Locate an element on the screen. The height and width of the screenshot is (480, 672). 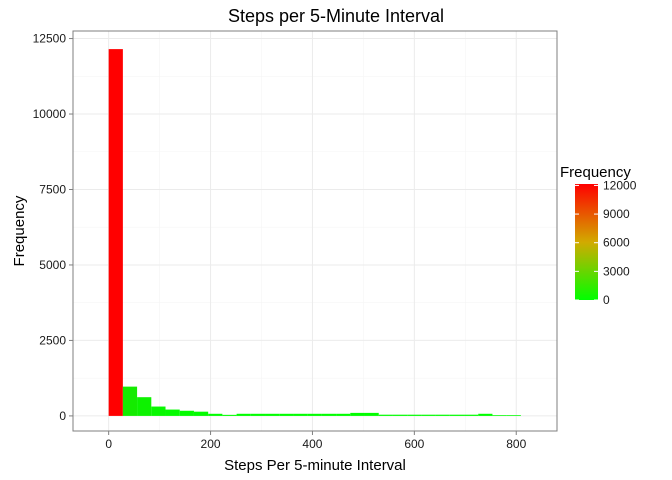
legend-tick-label: 0 is located at coordinates (606, 300).